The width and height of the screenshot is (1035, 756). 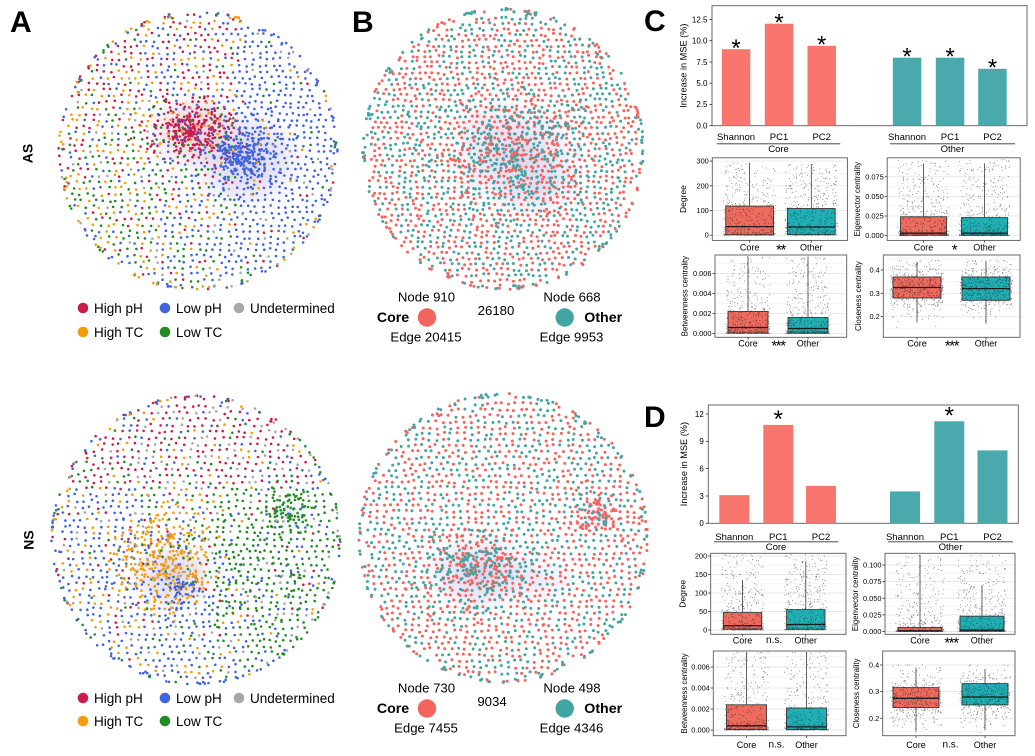 I want to click on svg-text: Low pH, so click(x=199, y=698).